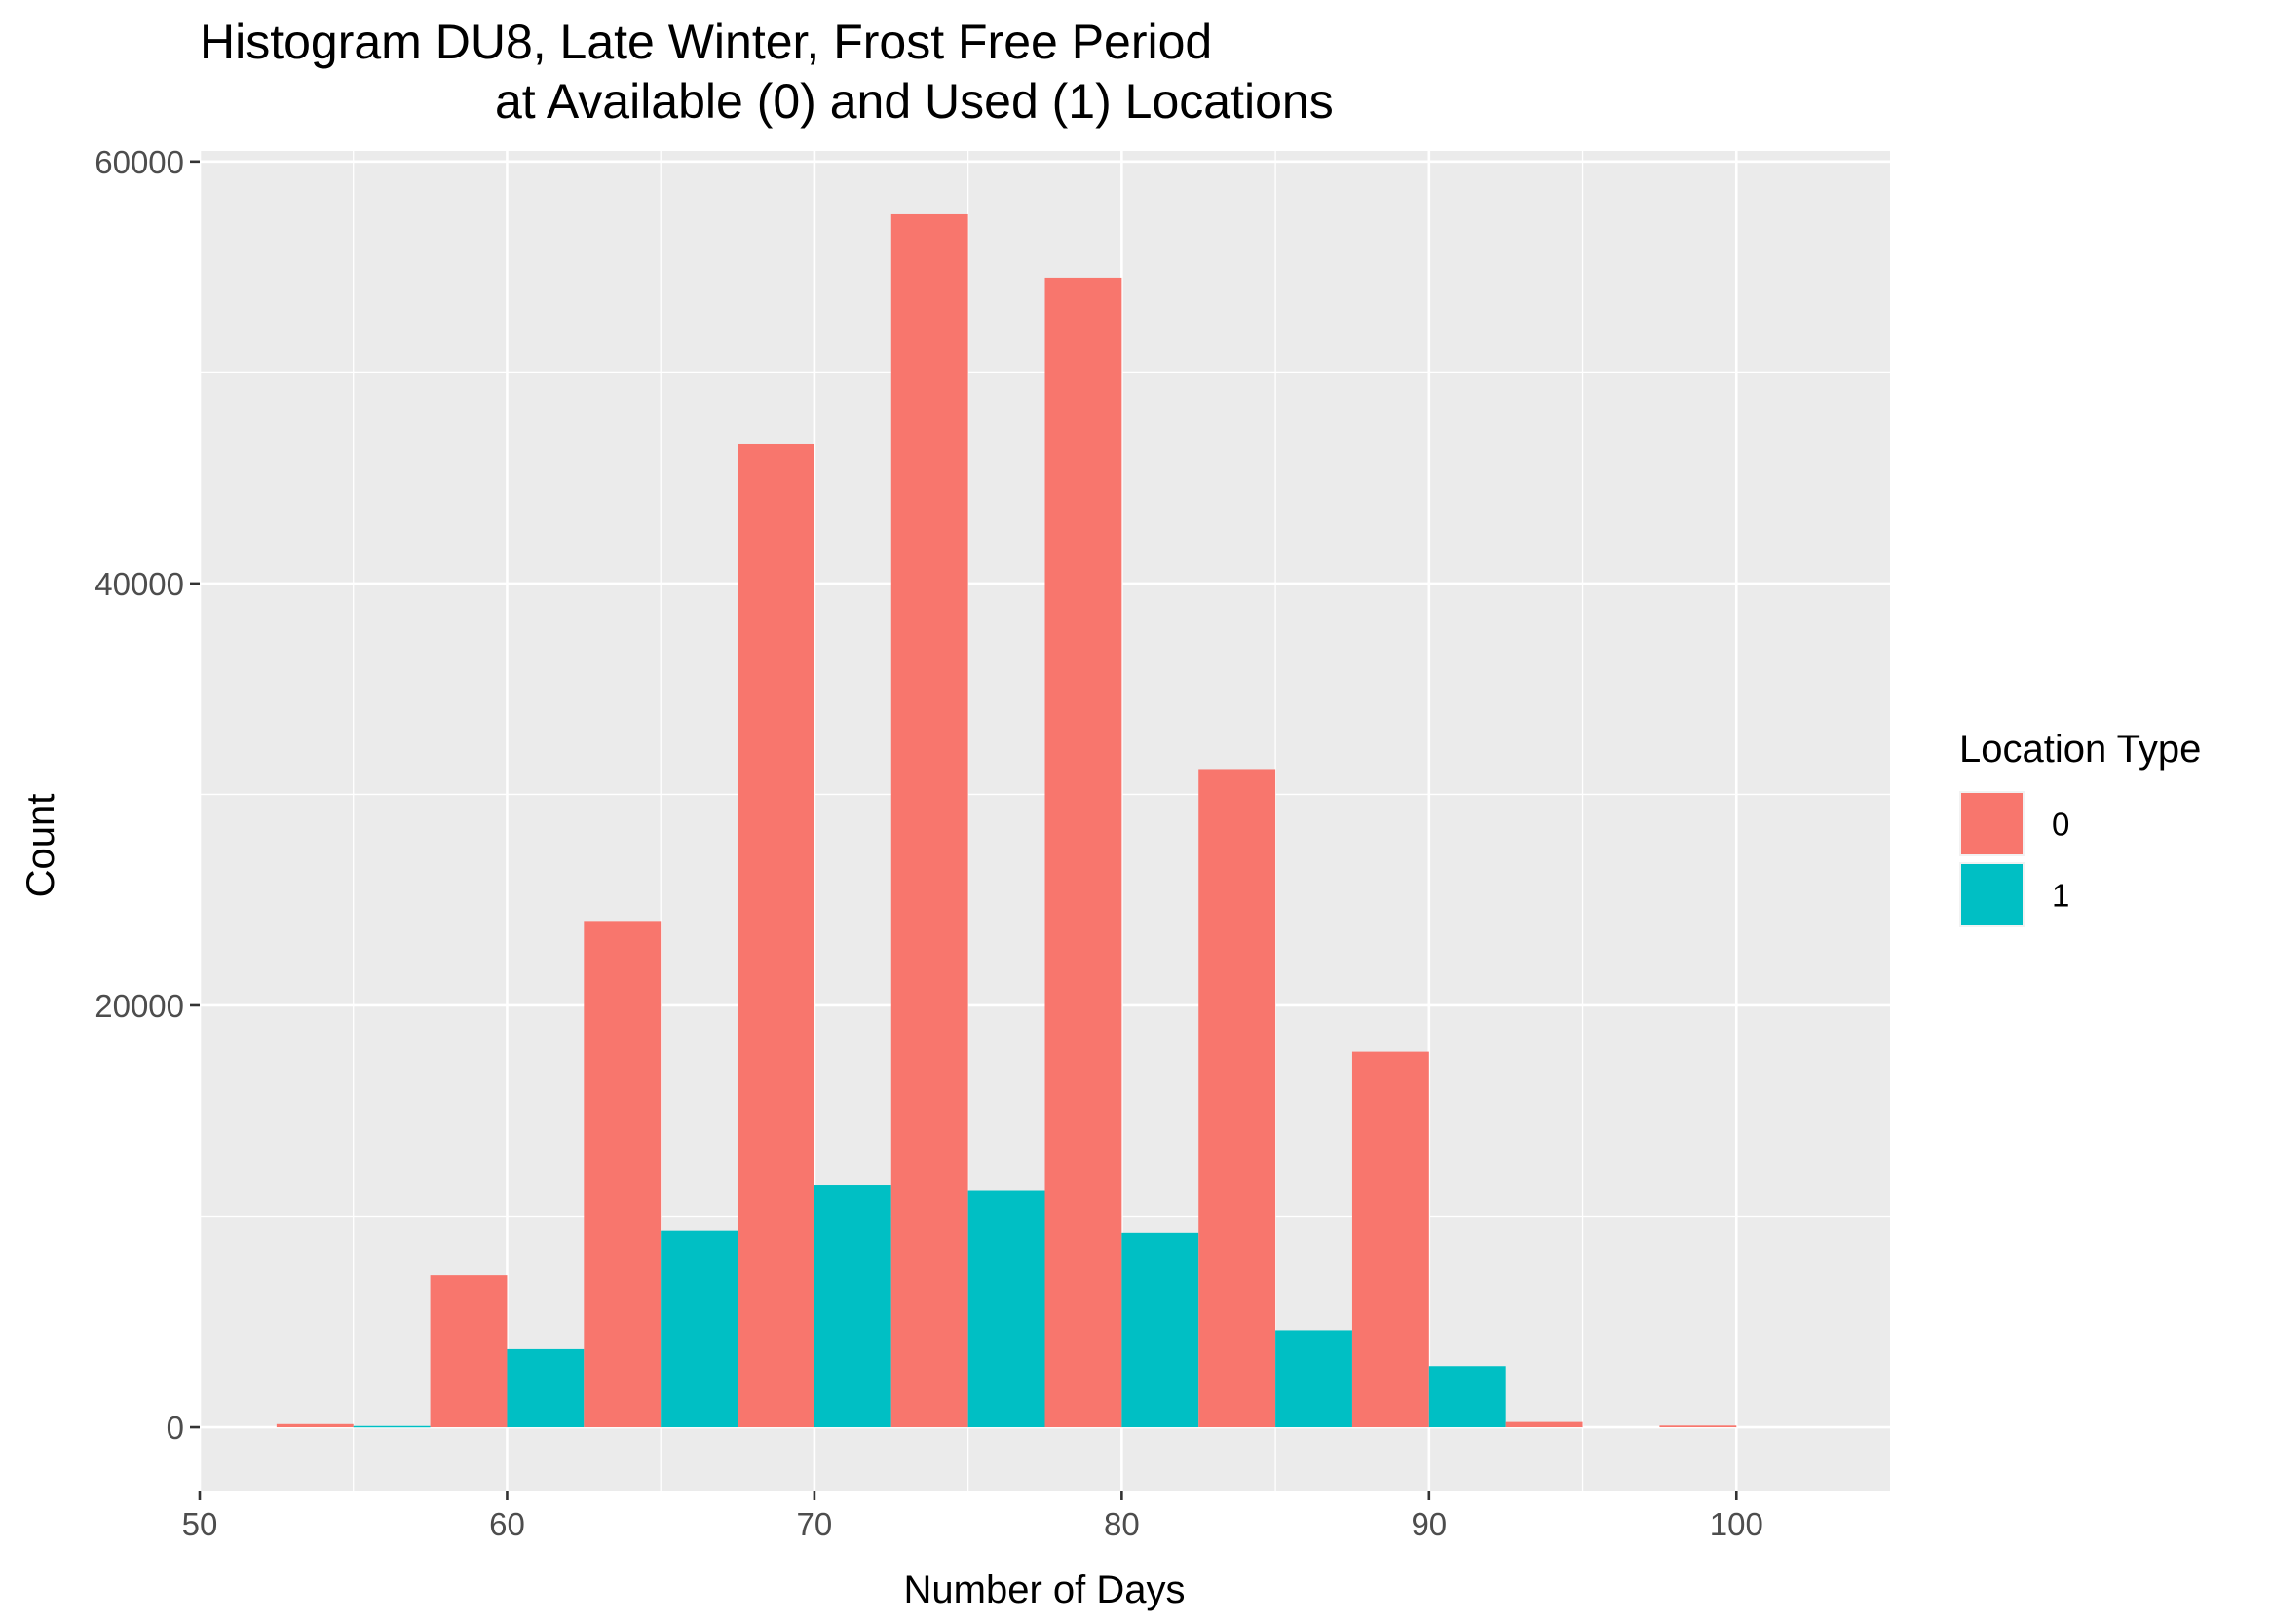 The width and height of the screenshot is (2271, 1624). Describe the element at coordinates (1429, 1524) in the screenshot. I see `x-tick-label: 90` at that location.